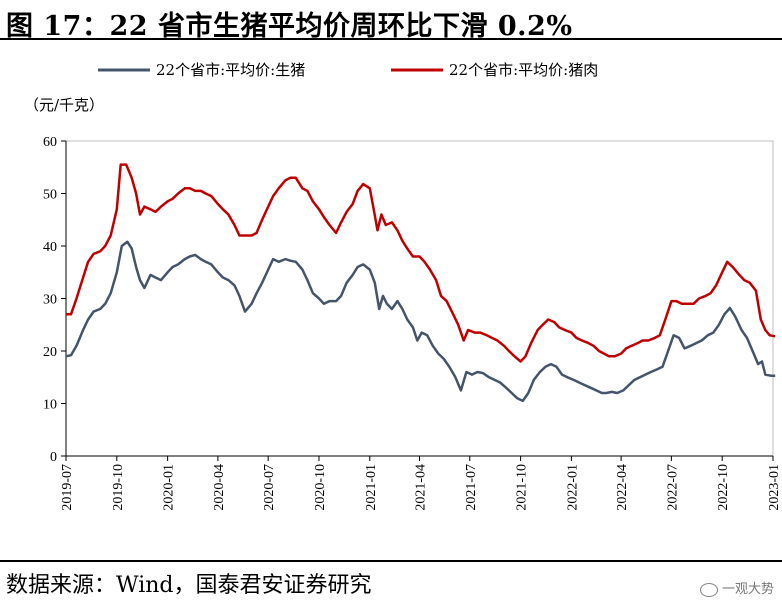  Describe the element at coordinates (348, 70) in the screenshot. I see `legend: 22个省市:平均价:生猪 22个省市:平均价:猪肉` at that location.